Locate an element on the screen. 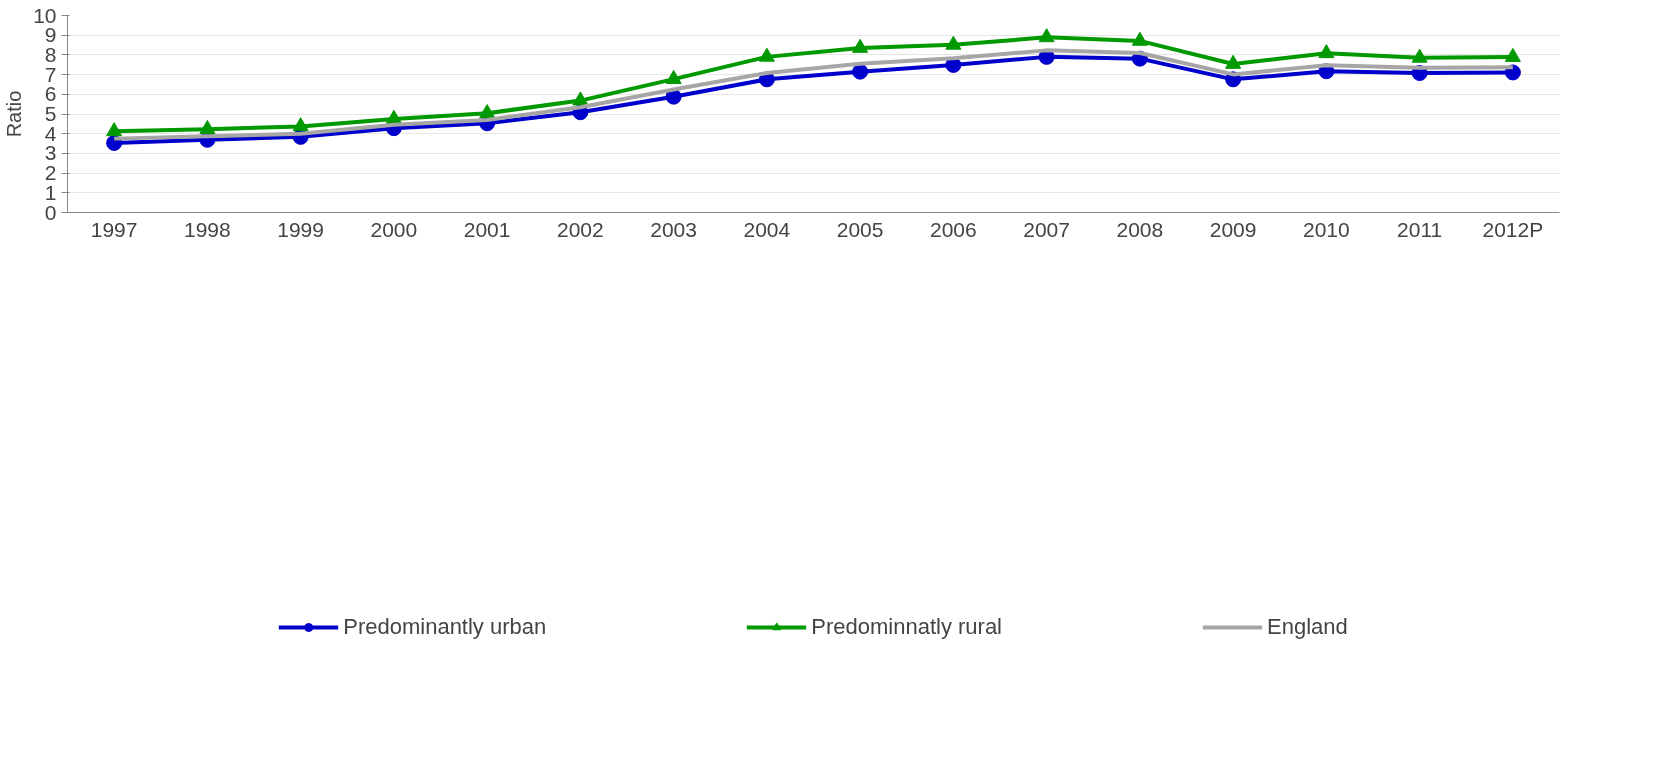 This screenshot has height=763, width=1659. y-axis-title: Ratio is located at coordinates (14, 114).